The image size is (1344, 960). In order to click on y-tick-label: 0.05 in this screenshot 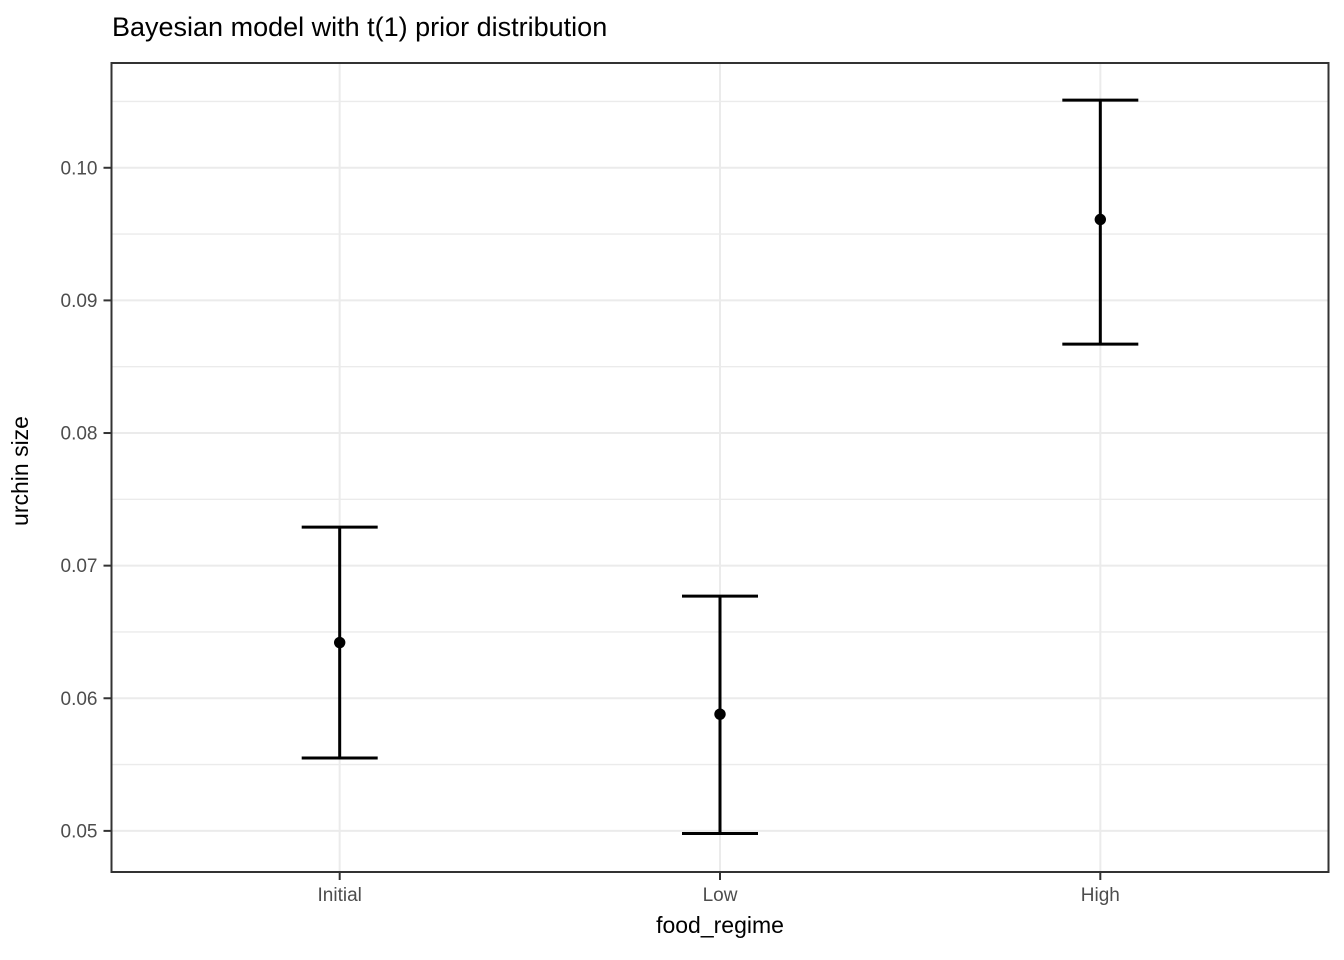, I will do `click(79, 831)`.